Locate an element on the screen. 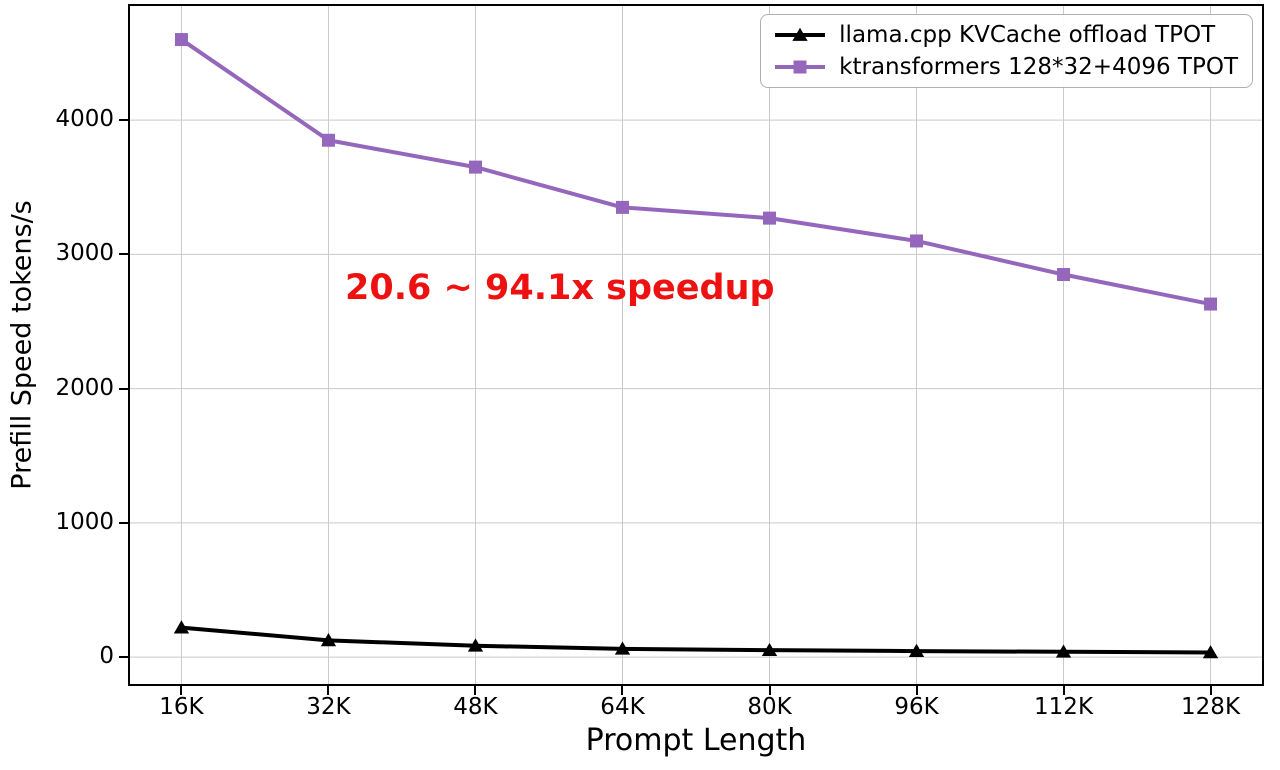 The width and height of the screenshot is (1280, 770). legend-label: ktransformers 128*32+4096 TPOT is located at coordinates (1038, 67).